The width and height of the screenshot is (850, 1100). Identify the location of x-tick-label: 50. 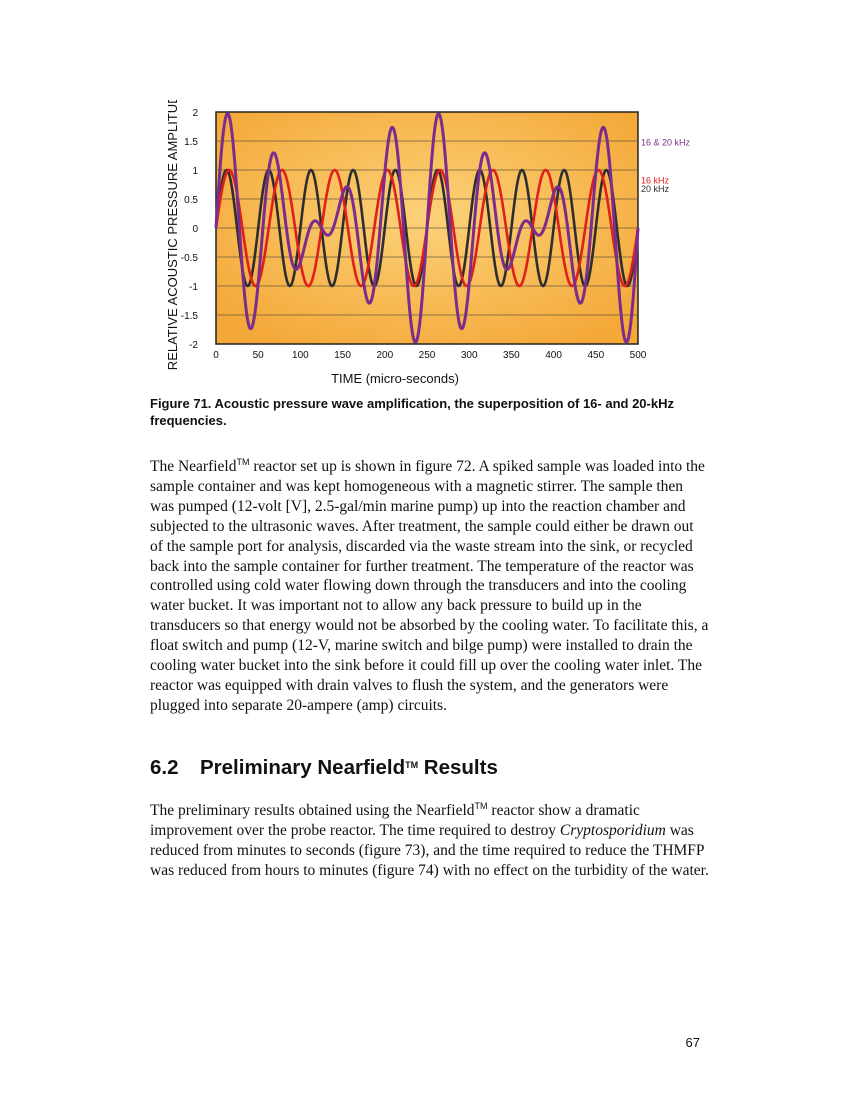
(259, 355).